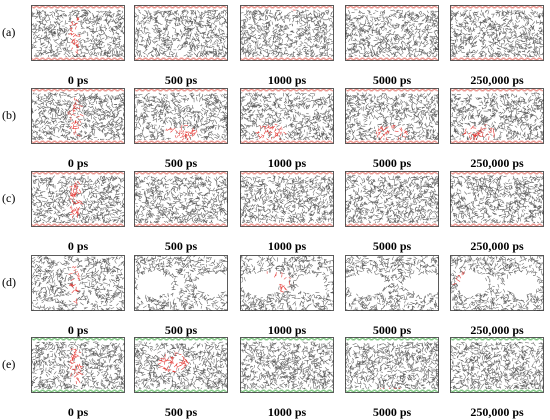 The image size is (550, 420). I want to click on row-label: (a), so click(9, 32).